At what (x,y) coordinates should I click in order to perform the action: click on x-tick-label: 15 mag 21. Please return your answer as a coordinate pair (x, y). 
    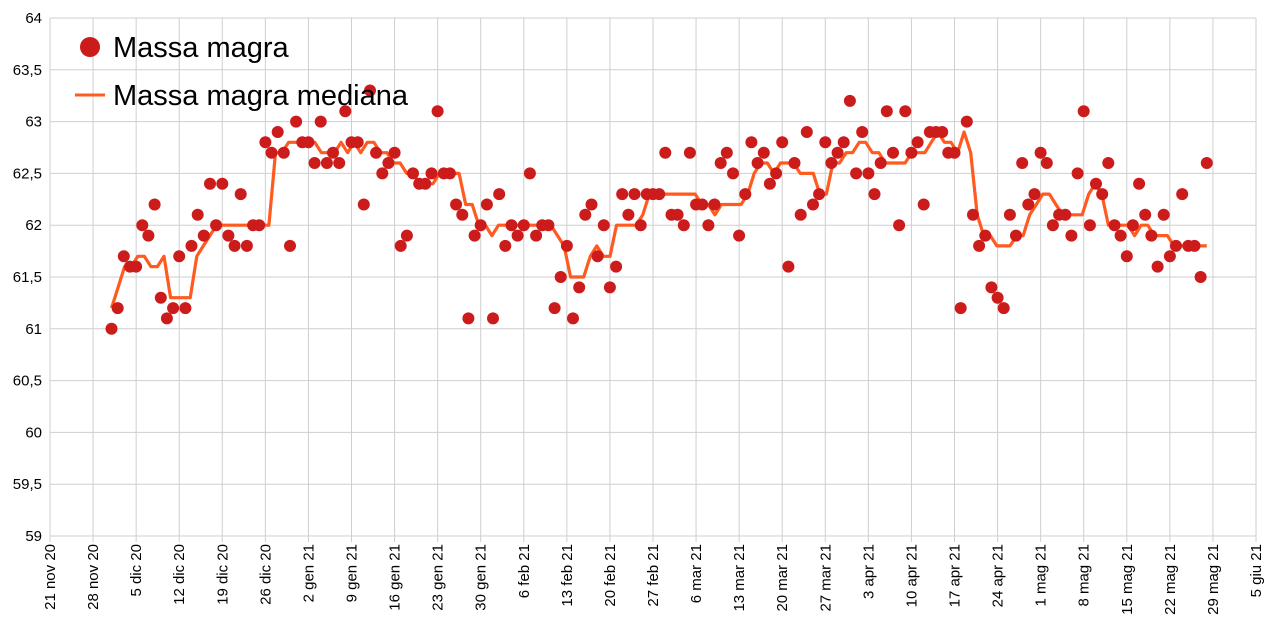
    Looking at the image, I should click on (1127, 579).